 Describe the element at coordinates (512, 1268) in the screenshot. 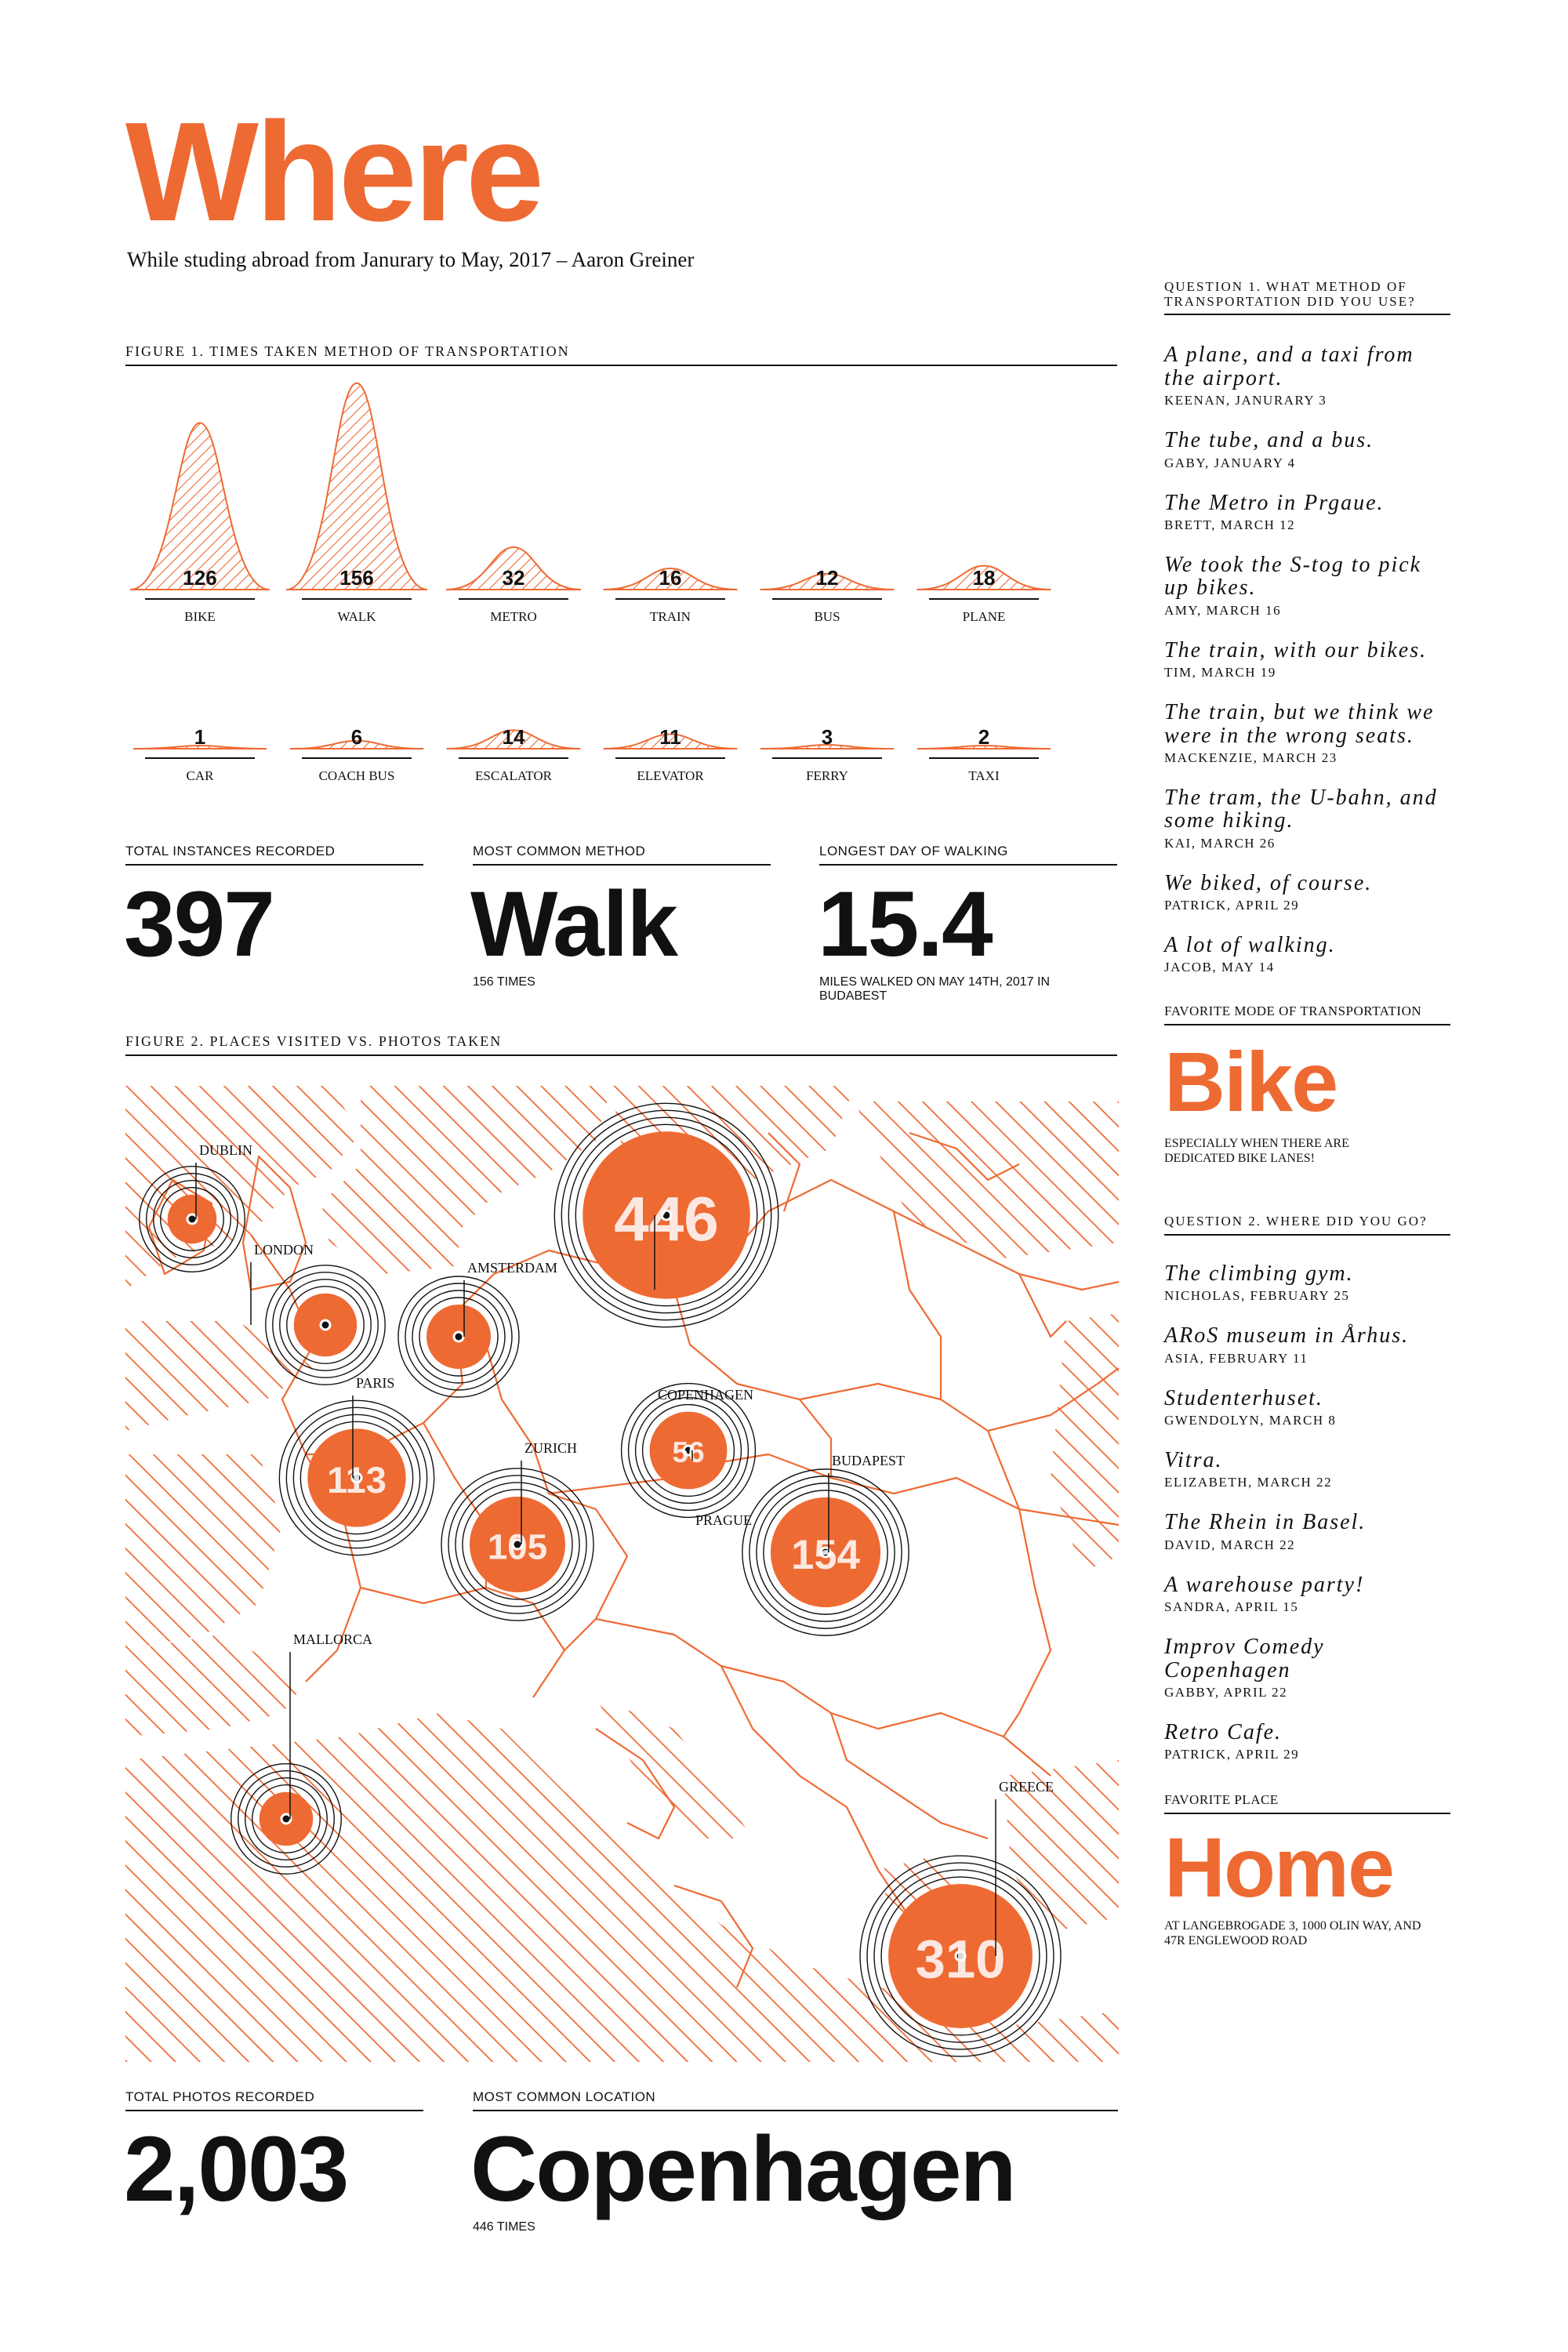

I see `place-name-label: AMSTERDAM` at that location.